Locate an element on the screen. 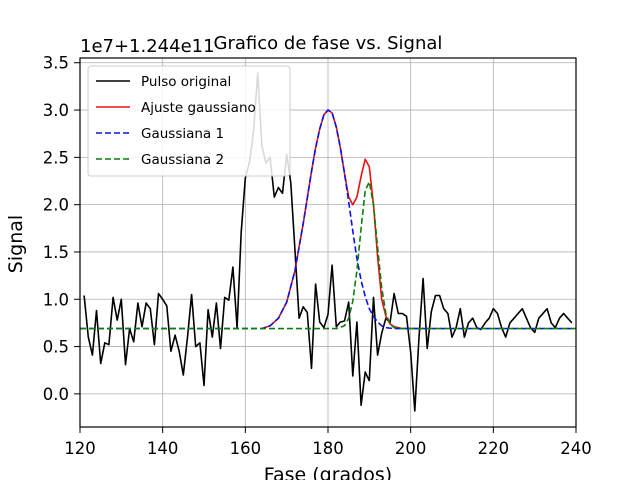 This screenshot has height=485, width=640. legend-label-gaussiana-2: Gaussiana 2 is located at coordinates (182, 160).